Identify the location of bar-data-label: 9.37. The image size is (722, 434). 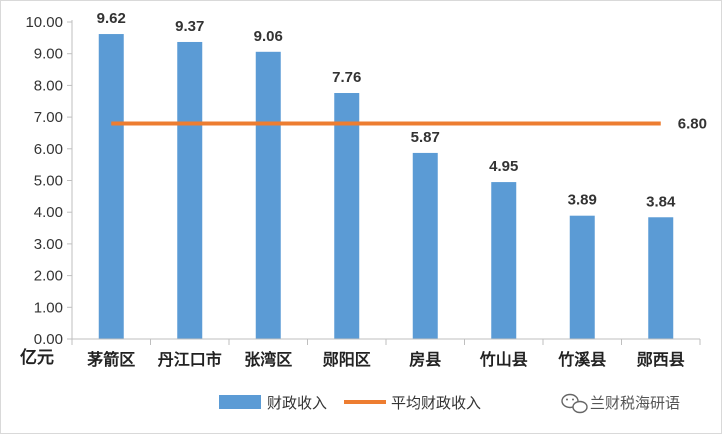
(189, 26).